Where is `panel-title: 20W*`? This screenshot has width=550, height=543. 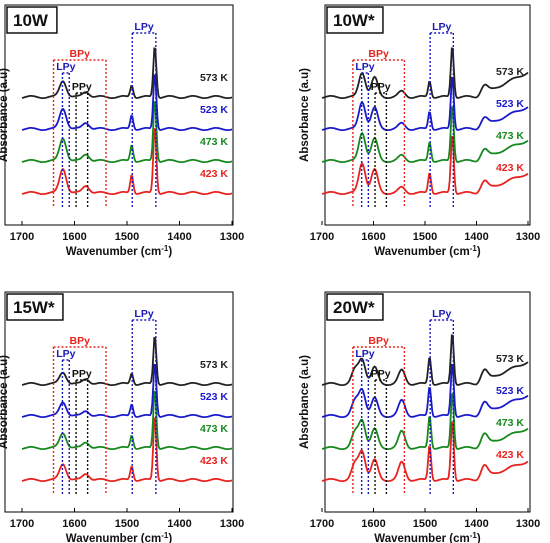
panel-title: 20W* is located at coordinates (354, 307).